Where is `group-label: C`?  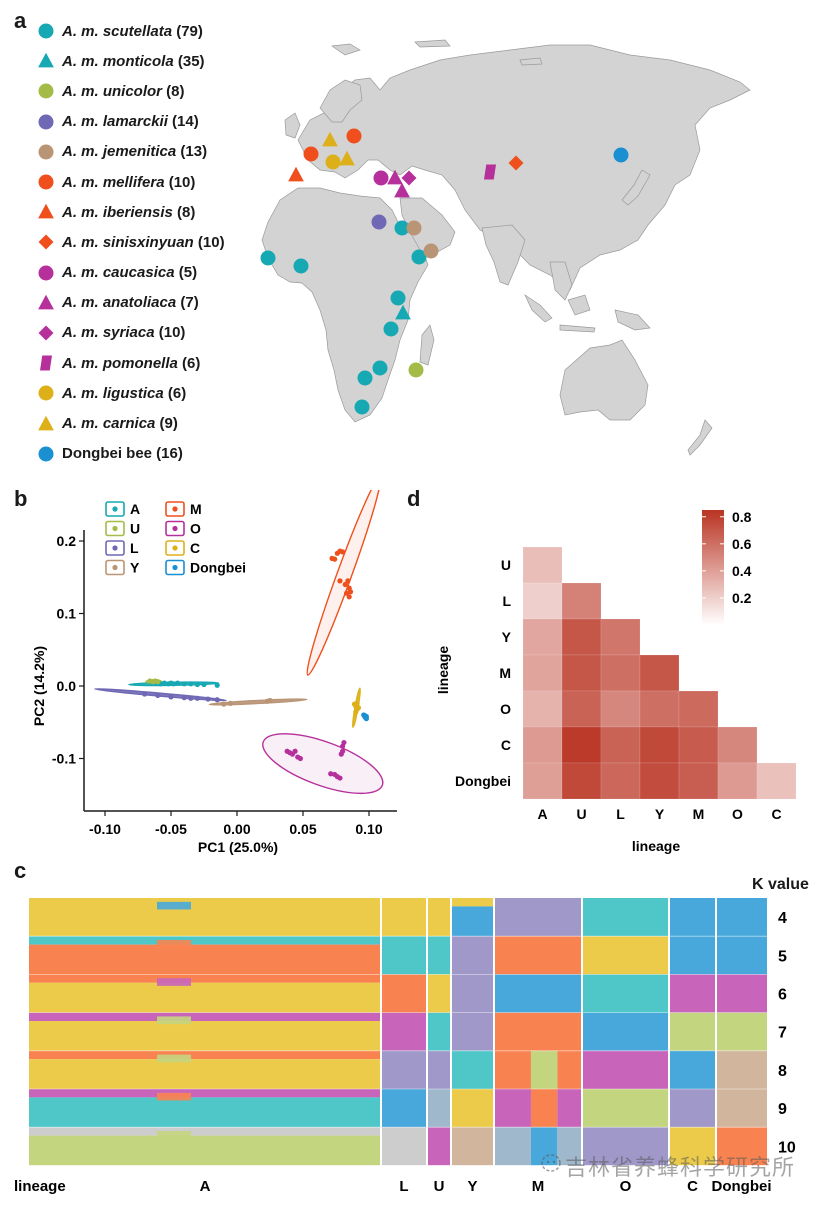 group-label: C is located at coordinates (692, 1186).